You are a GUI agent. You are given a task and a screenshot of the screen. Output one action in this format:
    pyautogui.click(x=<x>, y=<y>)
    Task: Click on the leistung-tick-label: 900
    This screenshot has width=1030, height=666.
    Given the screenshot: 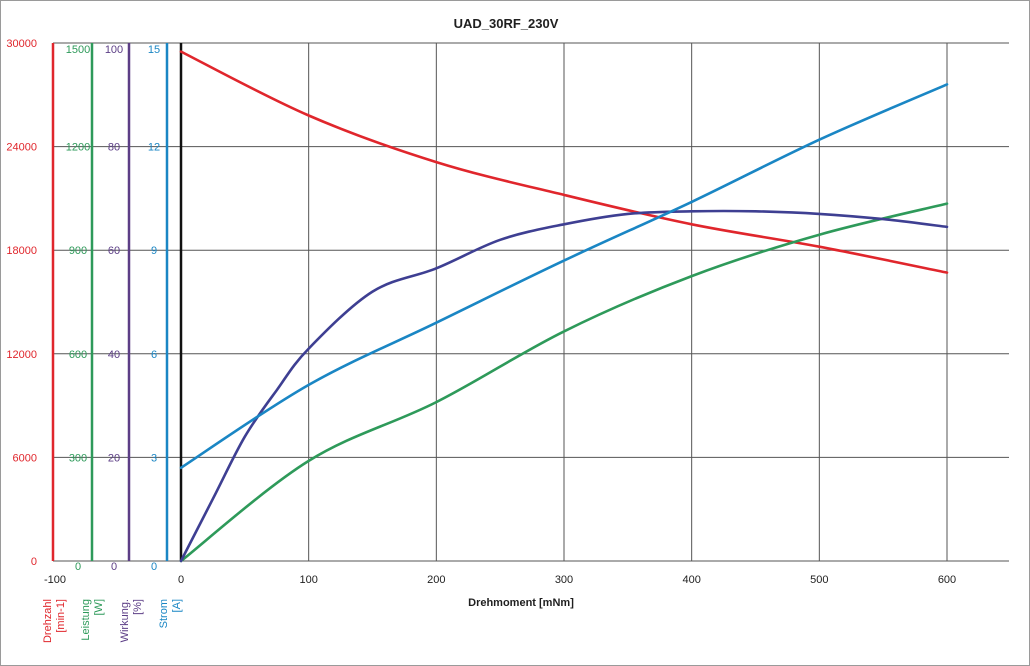 What is the action you would take?
    pyautogui.click(x=78, y=251)
    